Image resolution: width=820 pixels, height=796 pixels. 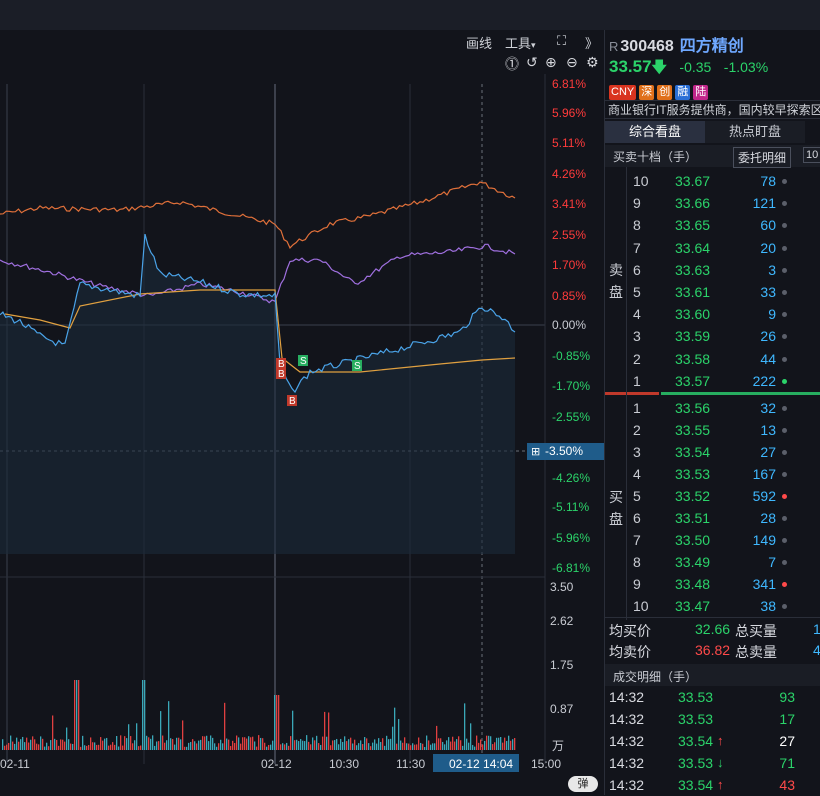 What do you see at coordinates (520, 42) in the screenshot?
I see `tools-menu-button: 工具▾` at bounding box center [520, 42].